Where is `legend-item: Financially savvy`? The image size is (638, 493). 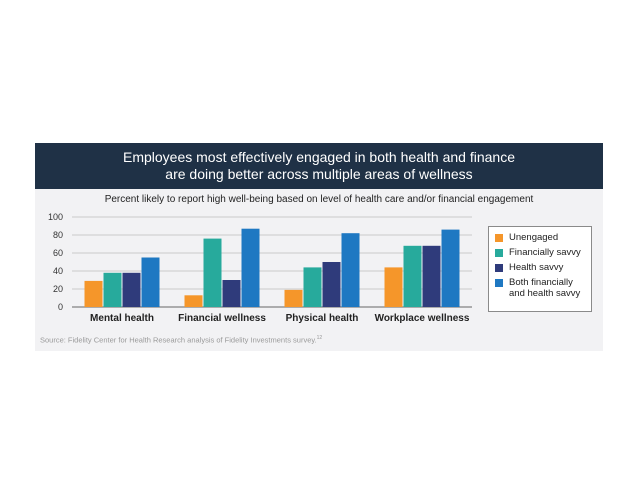 legend-item: Financially savvy is located at coordinates (541, 252).